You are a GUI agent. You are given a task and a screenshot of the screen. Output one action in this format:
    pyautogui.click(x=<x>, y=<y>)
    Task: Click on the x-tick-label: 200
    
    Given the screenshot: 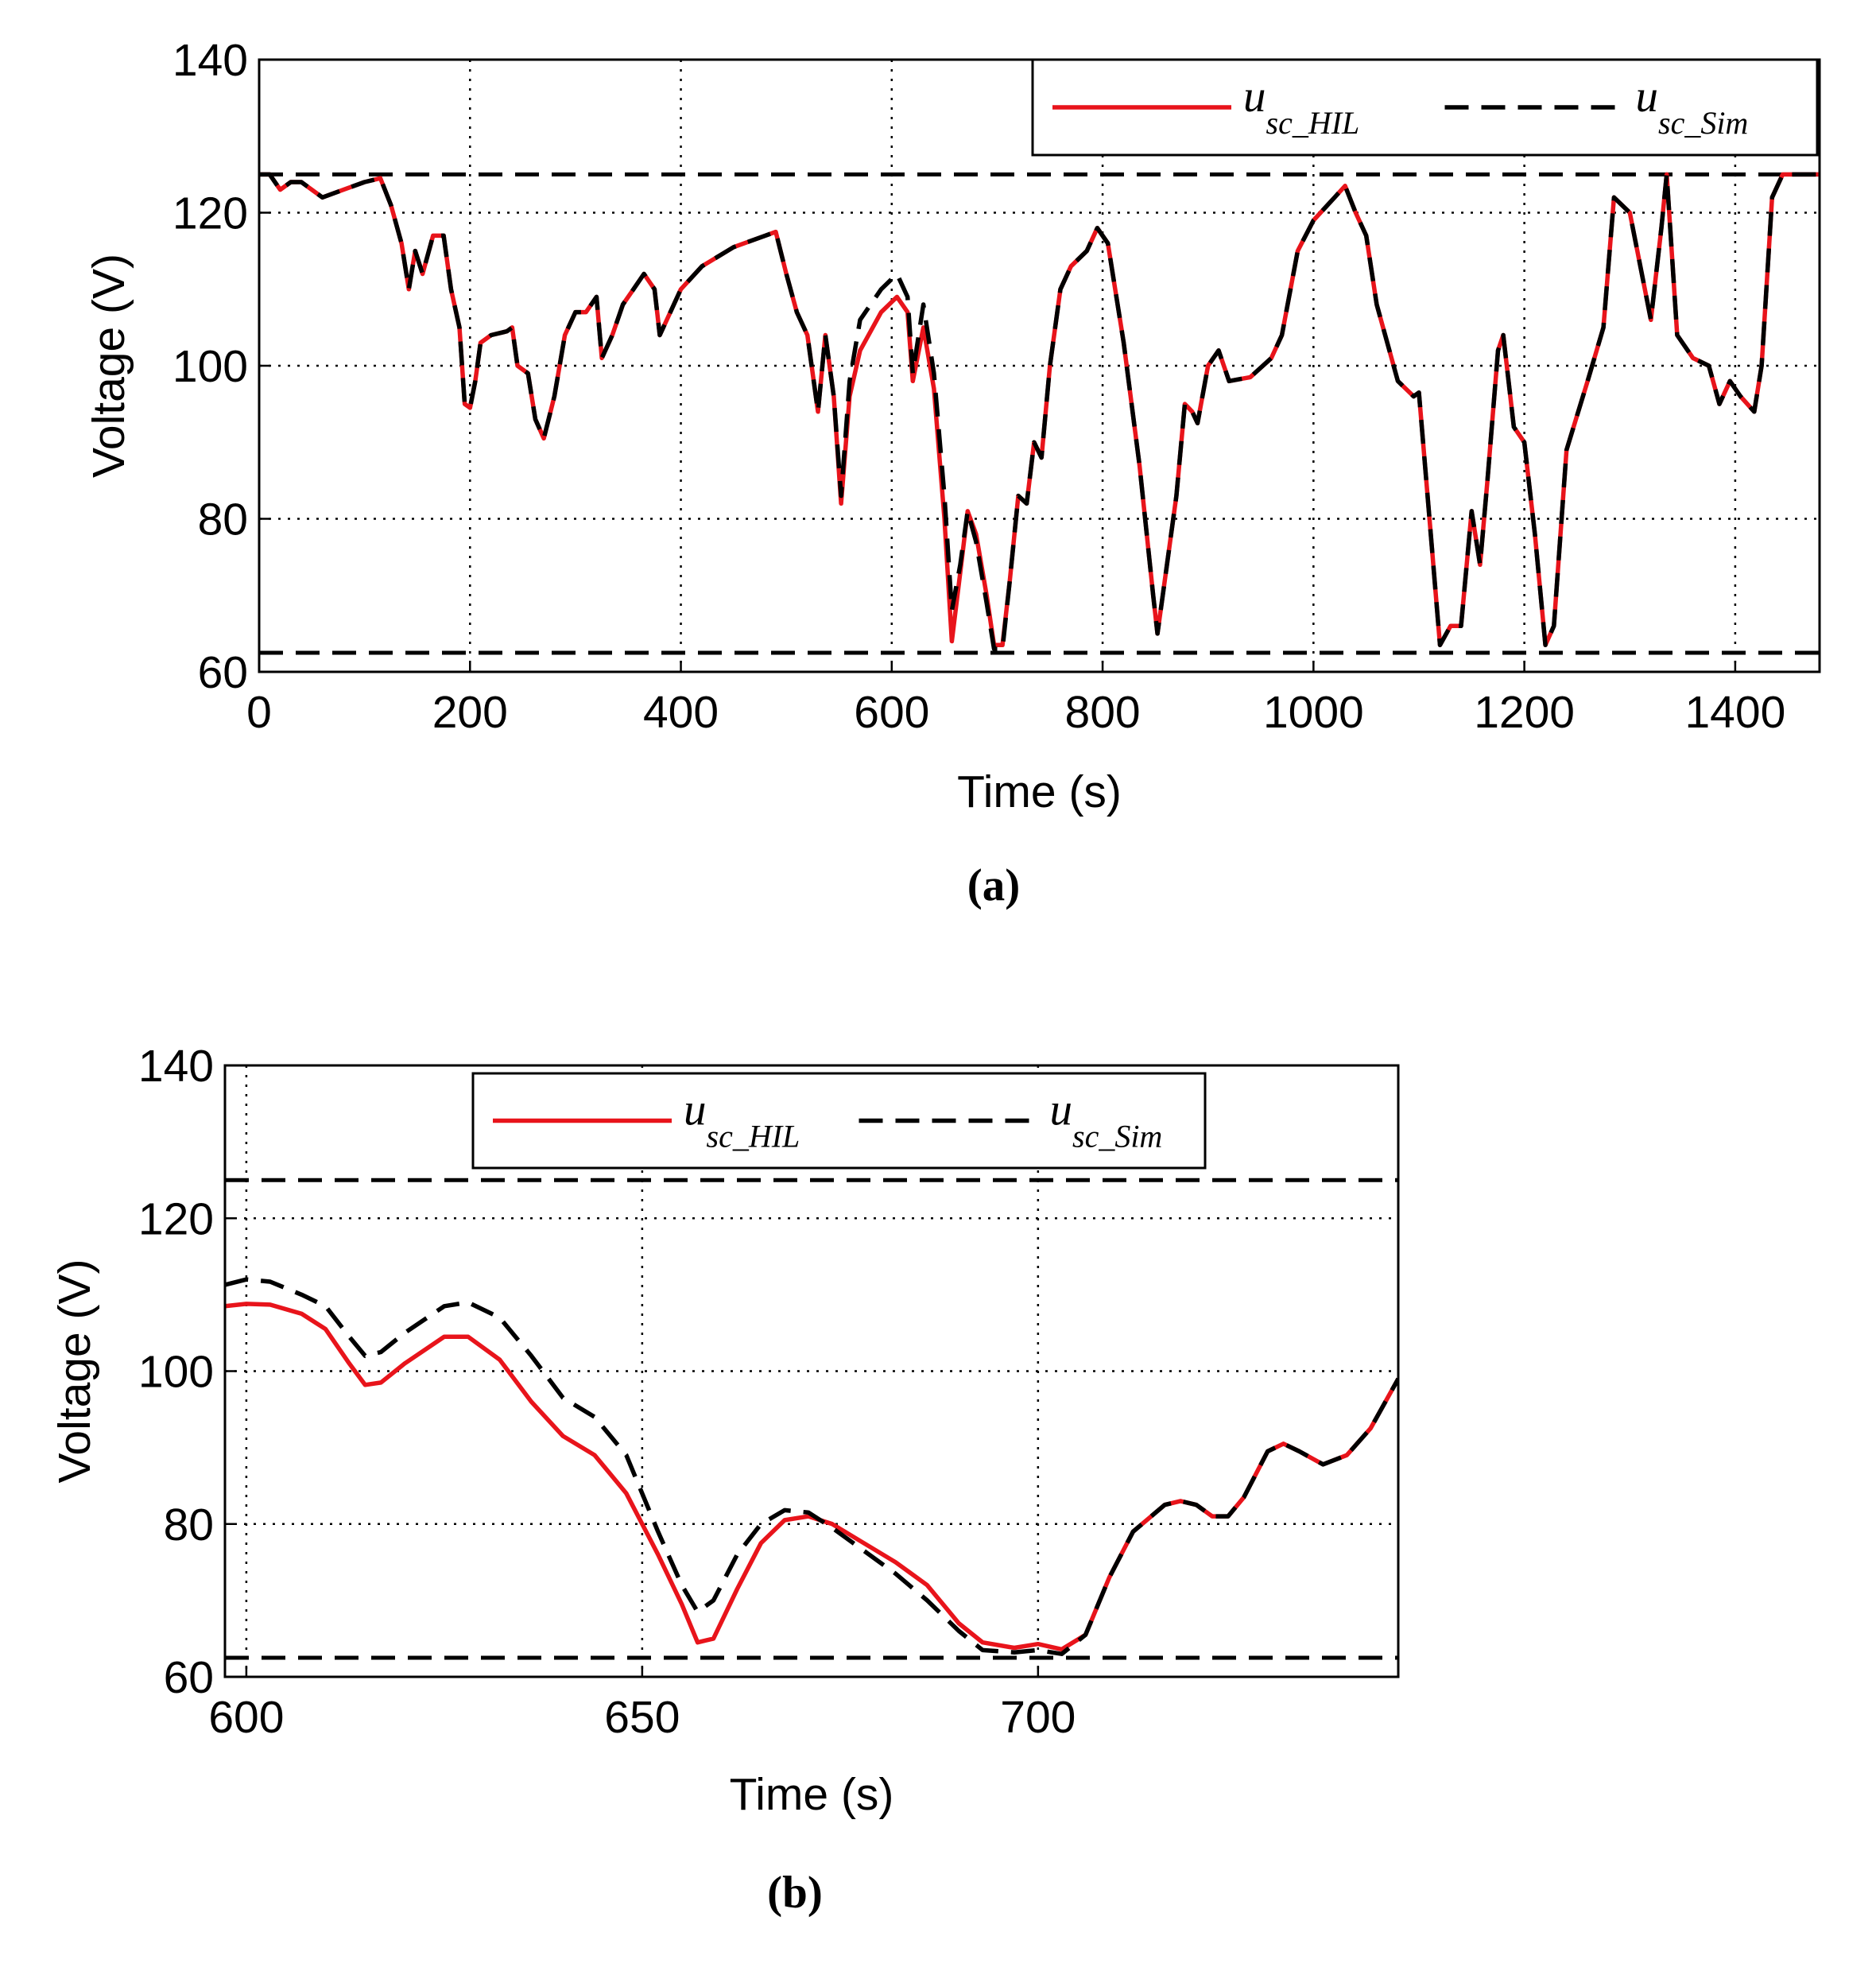 What is the action you would take?
    pyautogui.click(x=470, y=713)
    